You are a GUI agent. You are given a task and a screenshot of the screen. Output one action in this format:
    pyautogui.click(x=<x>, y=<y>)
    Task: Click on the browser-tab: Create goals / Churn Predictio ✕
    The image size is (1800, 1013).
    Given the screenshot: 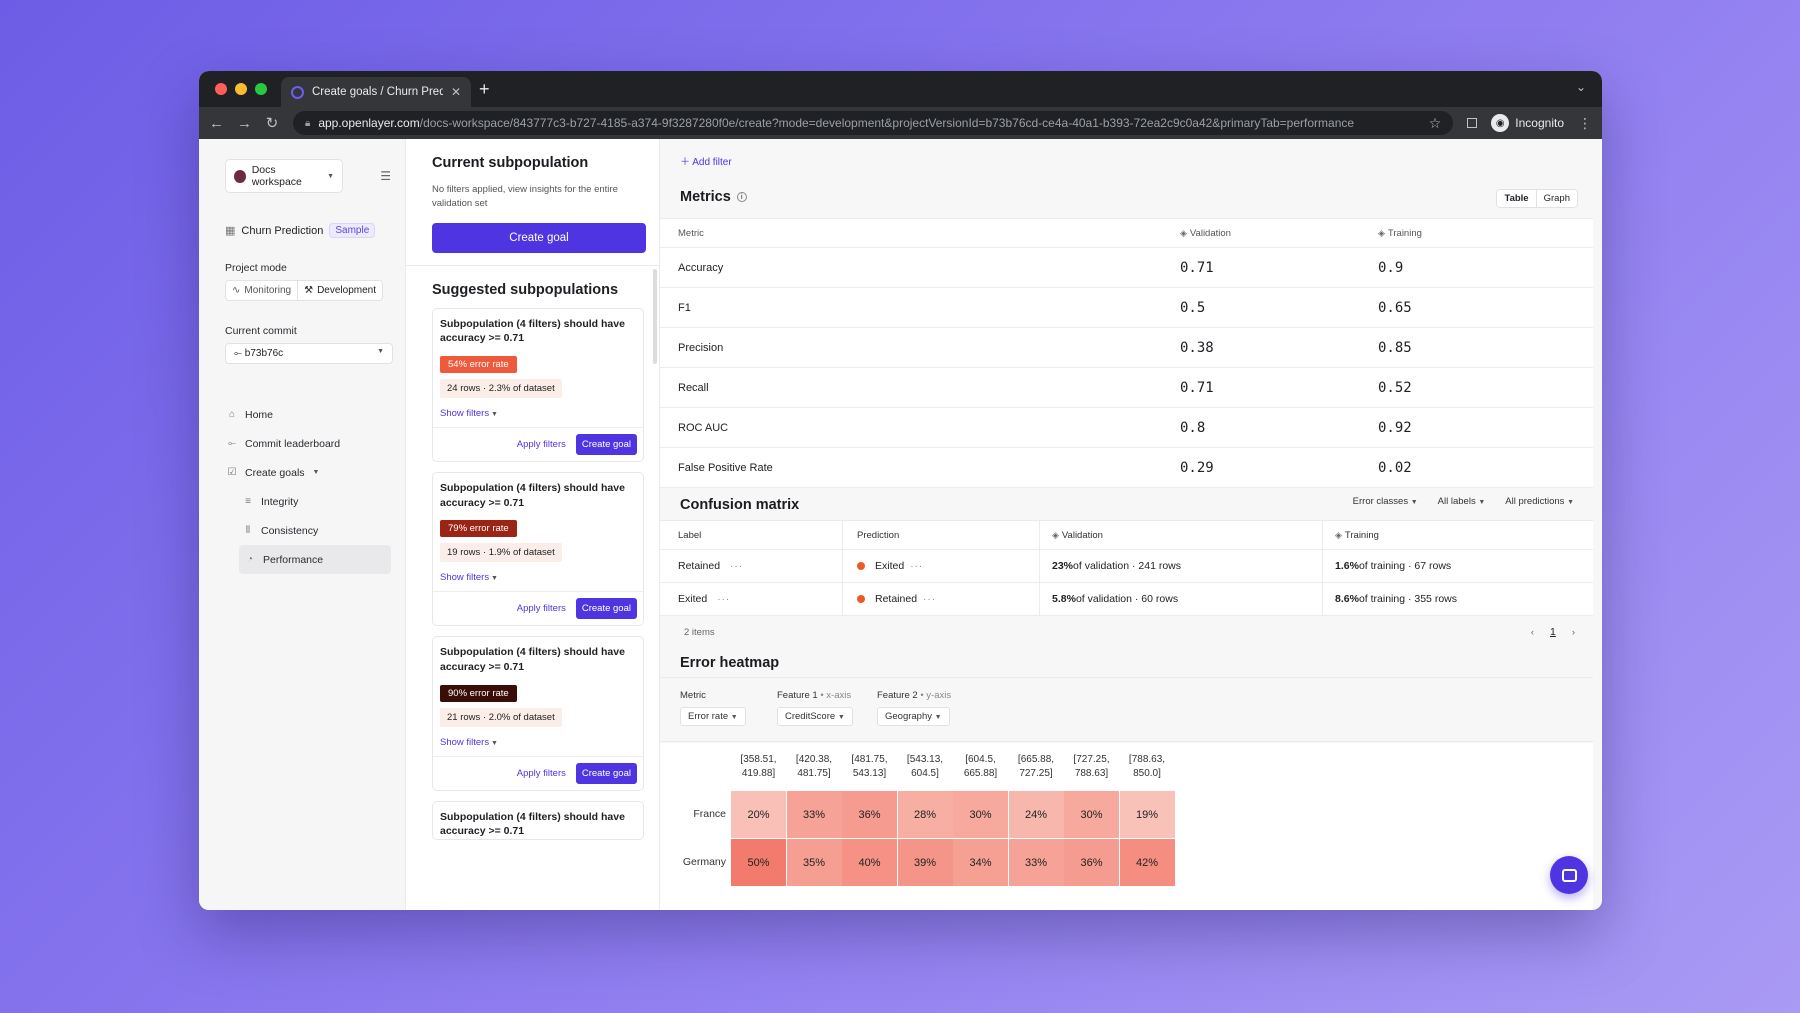 What is the action you would take?
    pyautogui.click(x=376, y=92)
    